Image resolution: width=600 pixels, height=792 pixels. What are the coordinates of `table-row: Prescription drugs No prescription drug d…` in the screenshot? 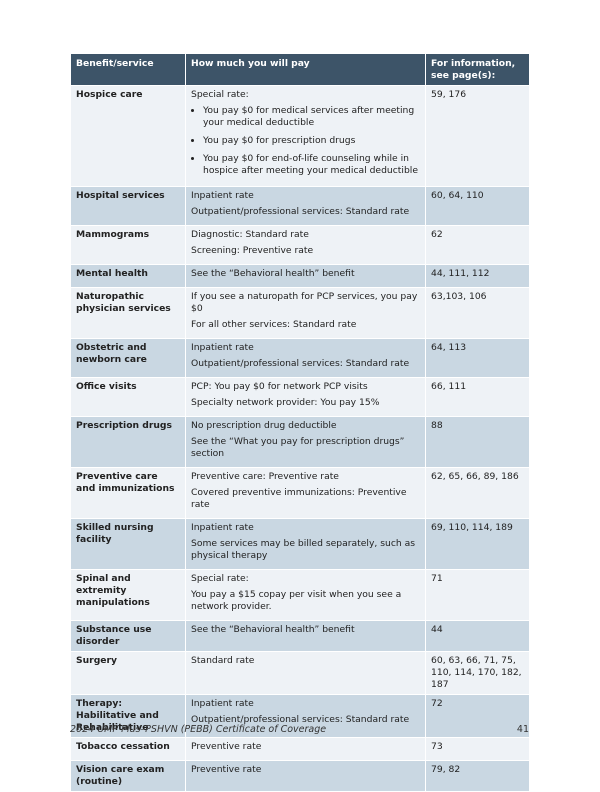 It's located at (300, 442).